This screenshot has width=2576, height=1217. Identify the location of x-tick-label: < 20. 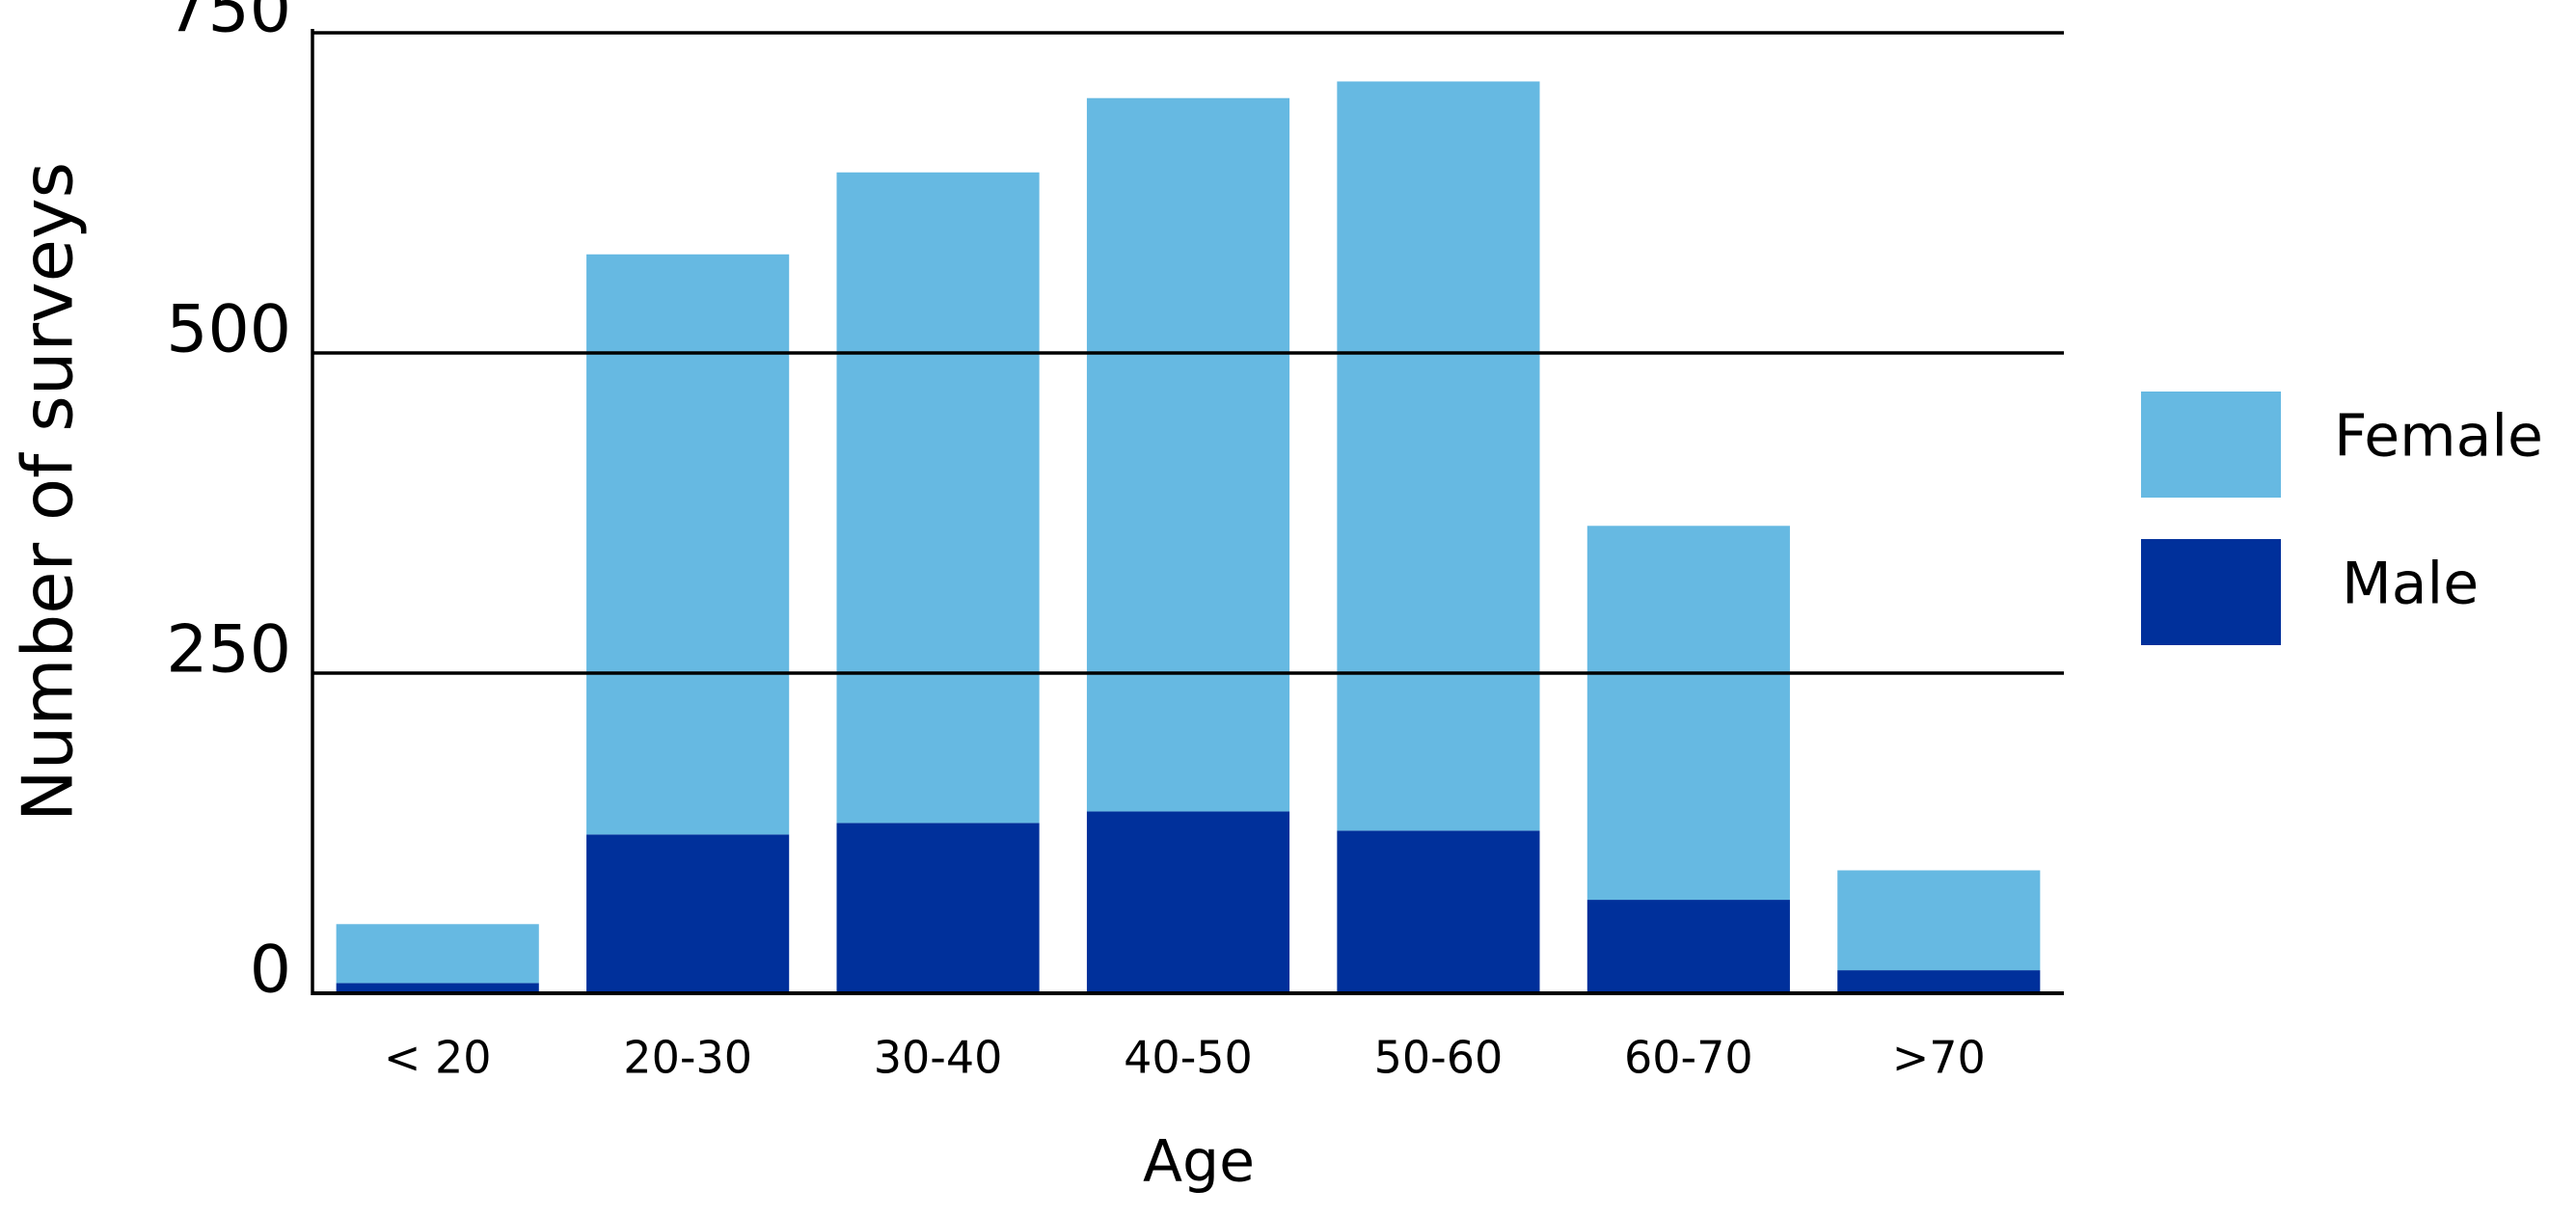
(438, 1058).